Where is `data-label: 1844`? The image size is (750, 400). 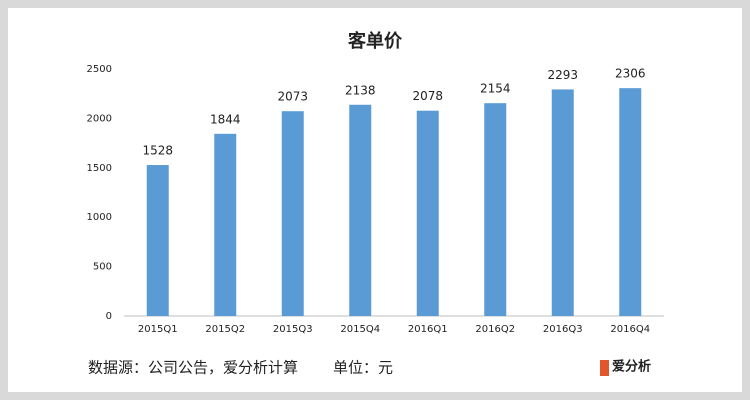
data-label: 1844 is located at coordinates (225, 119).